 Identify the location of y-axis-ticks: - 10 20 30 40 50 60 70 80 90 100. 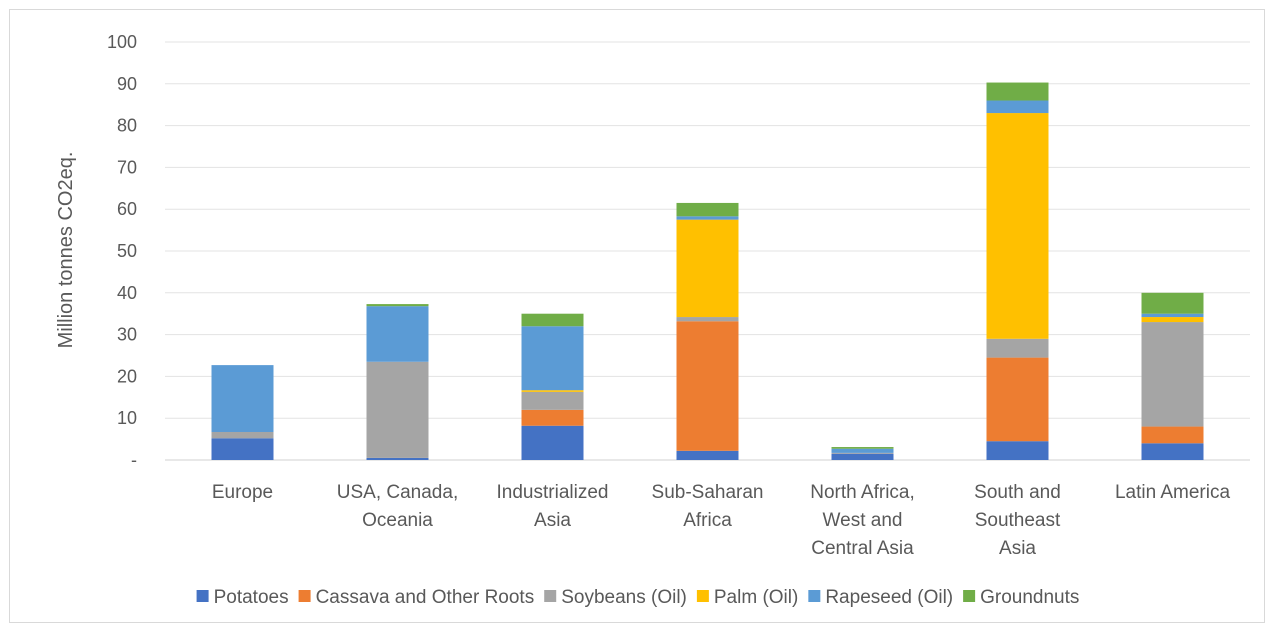
(122, 251).